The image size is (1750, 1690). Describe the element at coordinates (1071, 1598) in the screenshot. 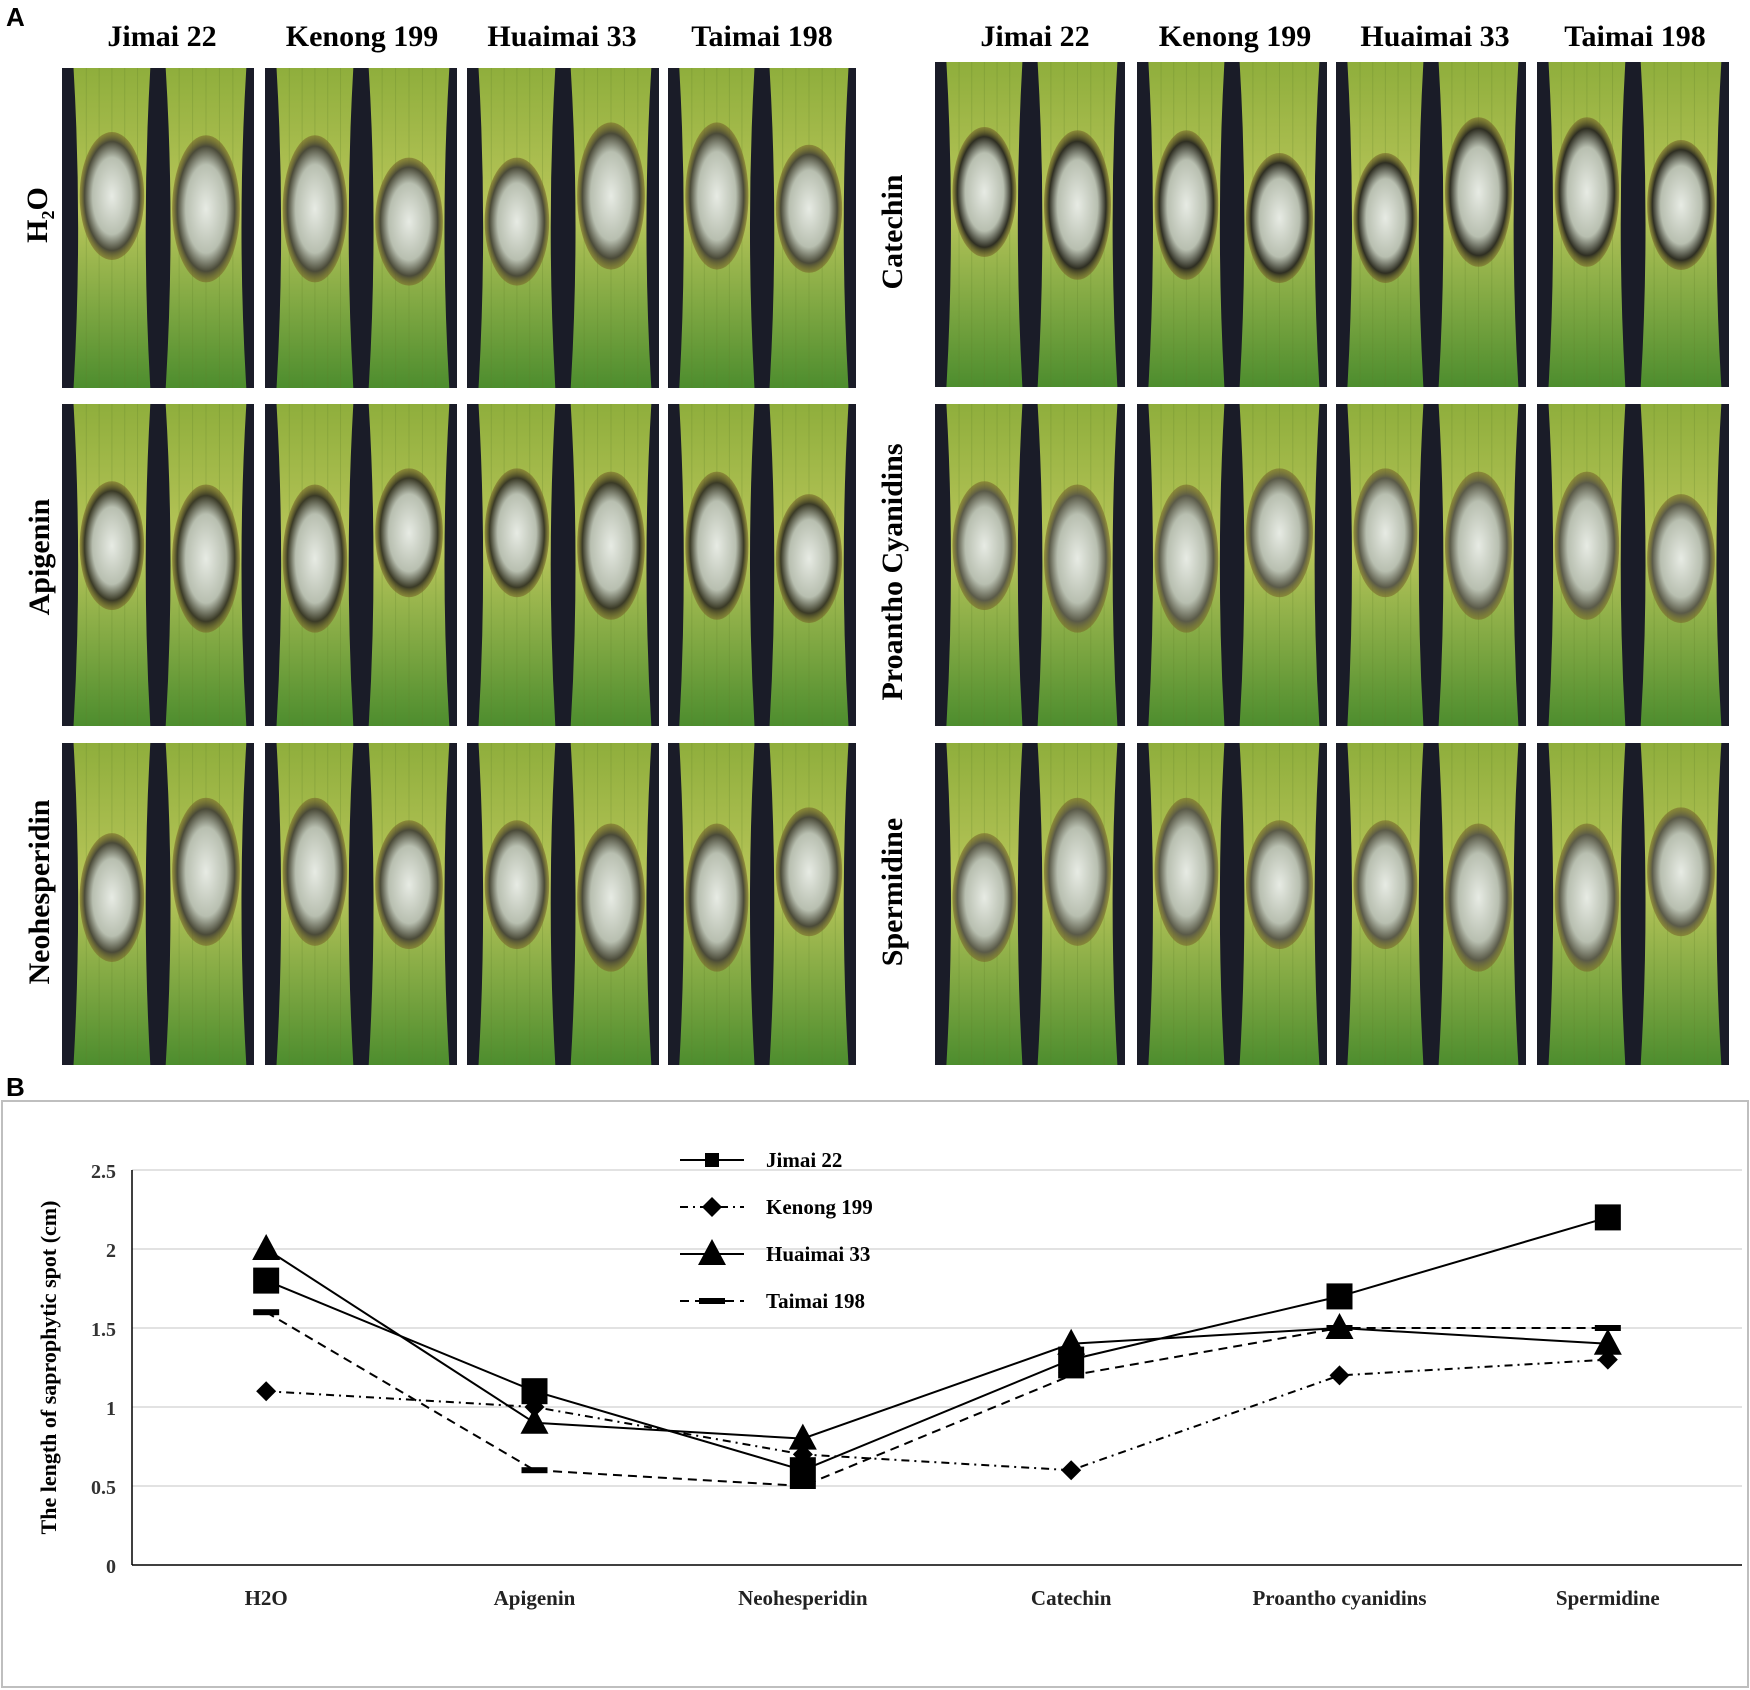

I see `x-tick-label: Catechin` at that location.